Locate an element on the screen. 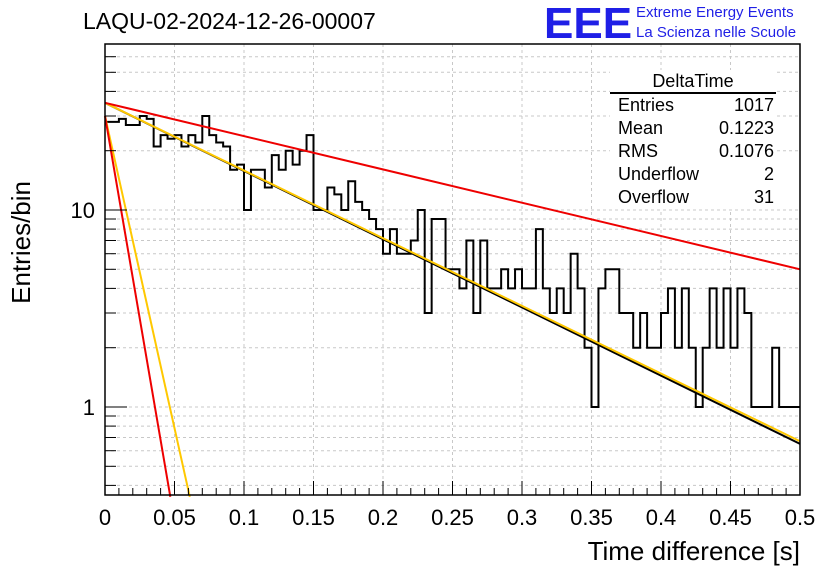  stats-row: Mean 0.1223 is located at coordinates (693, 128).